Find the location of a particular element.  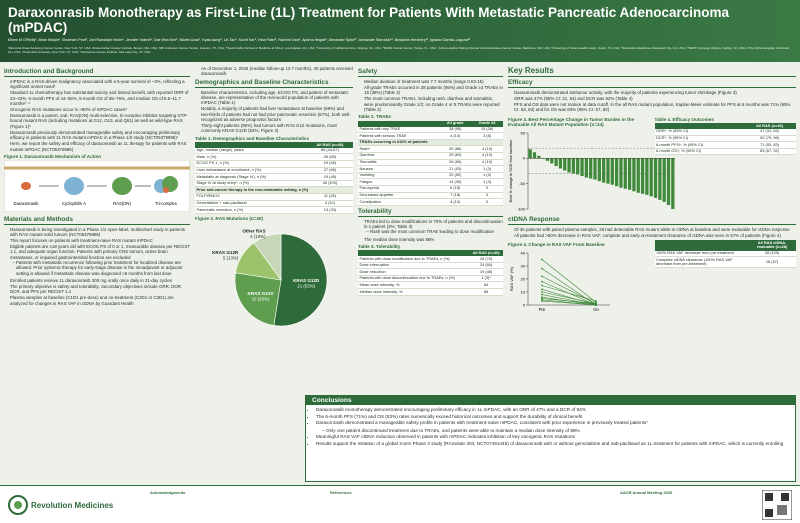

table-row: Pancreatic resection, n (%) 13 (33) is located at coordinates (274, 210).